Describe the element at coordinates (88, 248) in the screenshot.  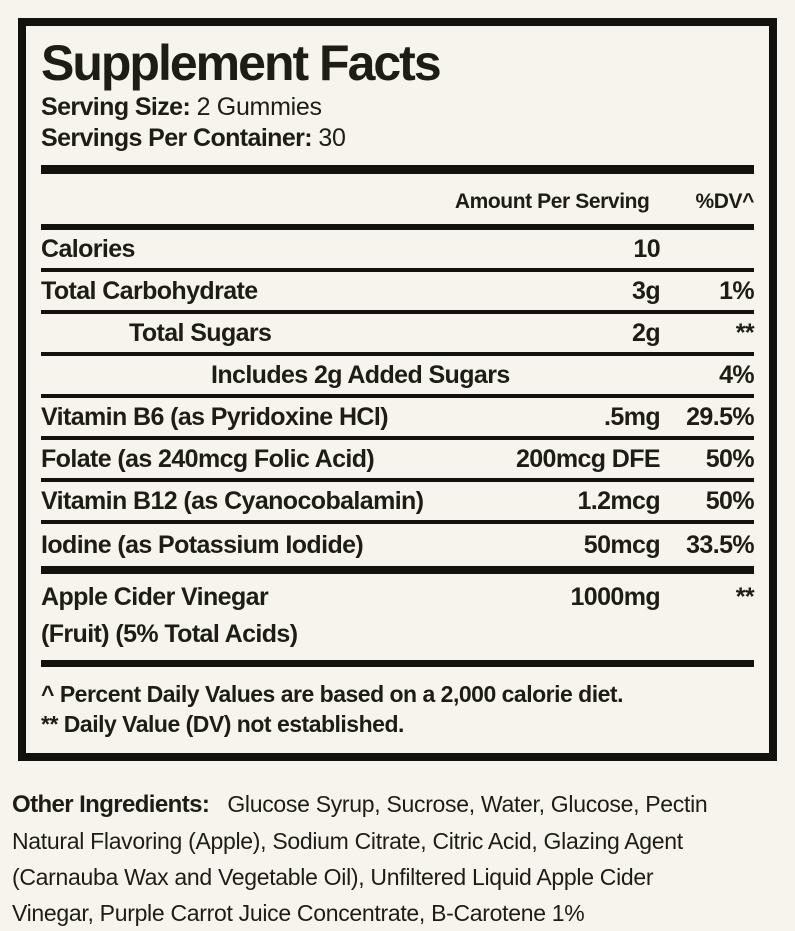
I see `row-name: Calories` at that location.